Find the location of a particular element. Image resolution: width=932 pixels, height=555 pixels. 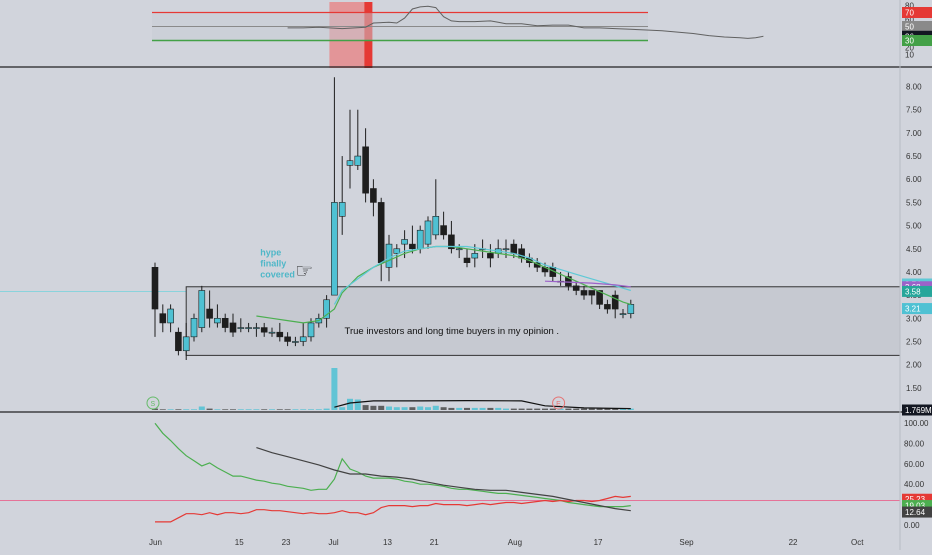

thumbs-up-icon: ☞ is located at coordinates (304, 272).